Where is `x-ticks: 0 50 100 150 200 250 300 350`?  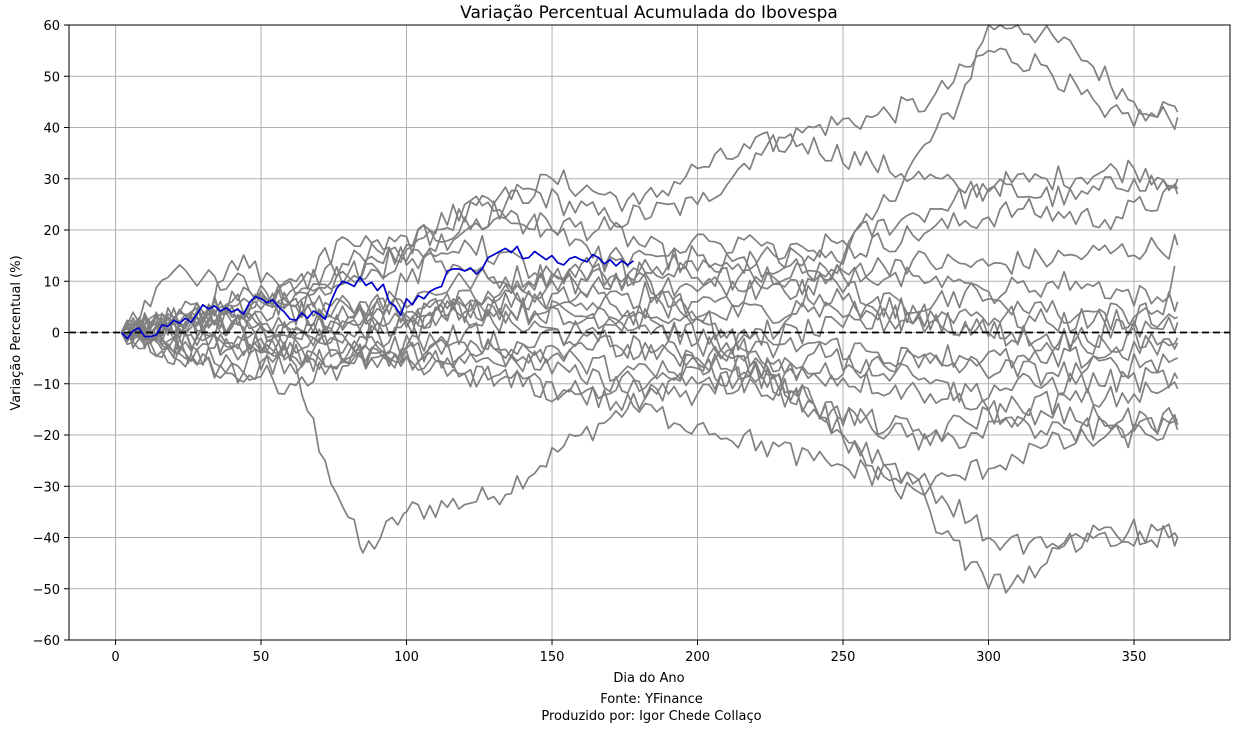
x-ticks: 0 50 100 150 200 250 300 350 is located at coordinates (628, 652).